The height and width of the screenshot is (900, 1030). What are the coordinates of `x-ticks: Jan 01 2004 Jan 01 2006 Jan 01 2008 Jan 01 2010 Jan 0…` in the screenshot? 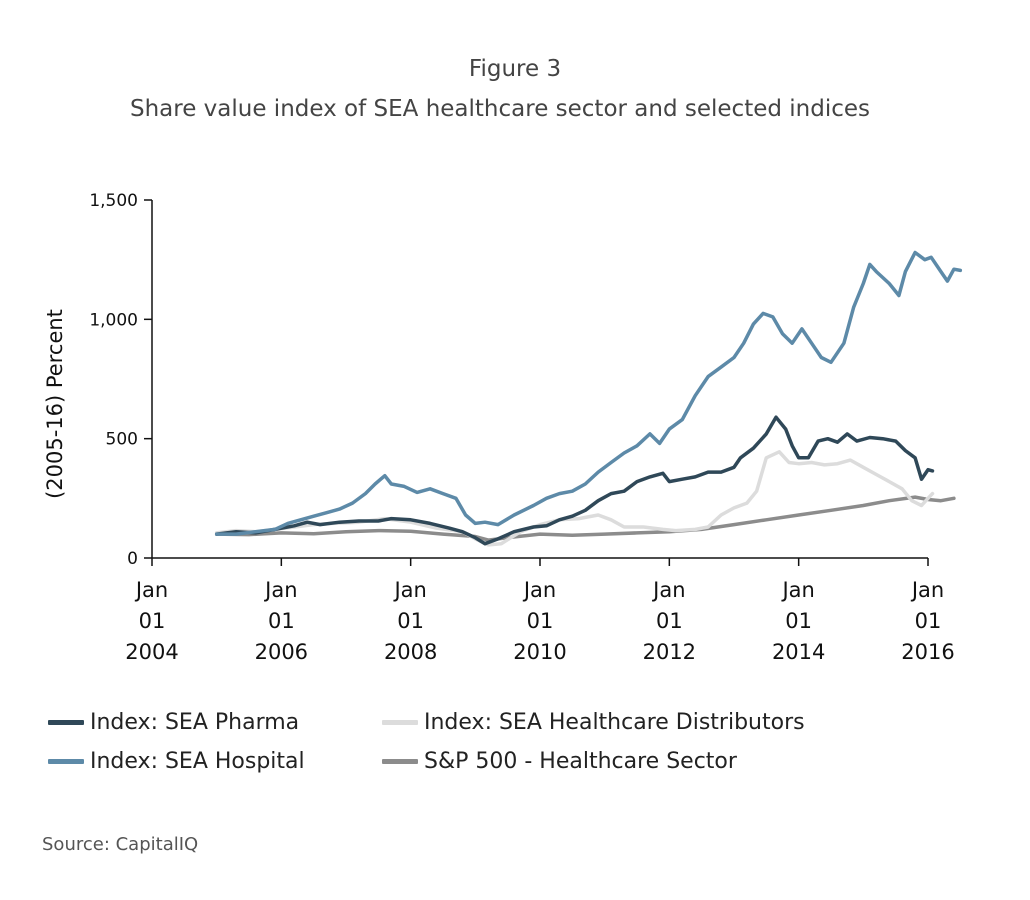 It's located at (540, 611).